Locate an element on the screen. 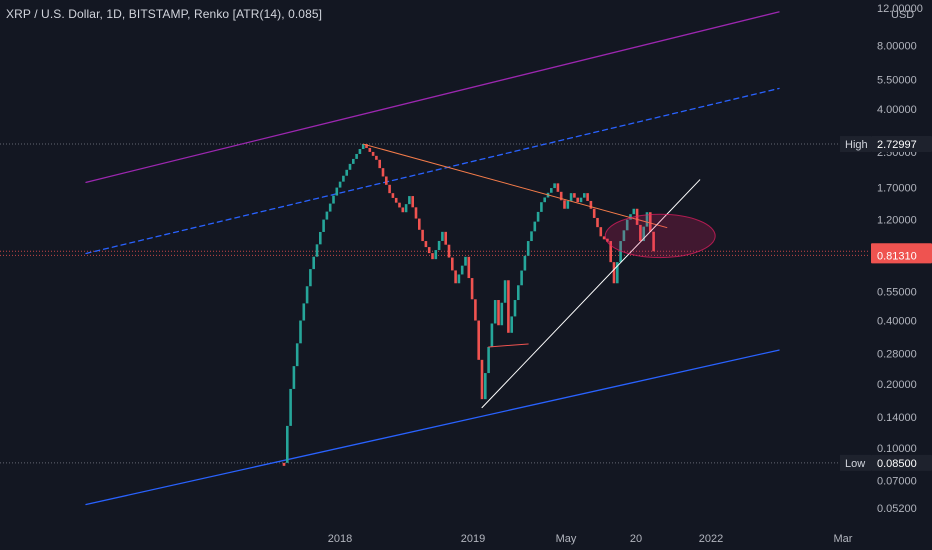  y-tick-label: 0.05200 is located at coordinates (897, 509).